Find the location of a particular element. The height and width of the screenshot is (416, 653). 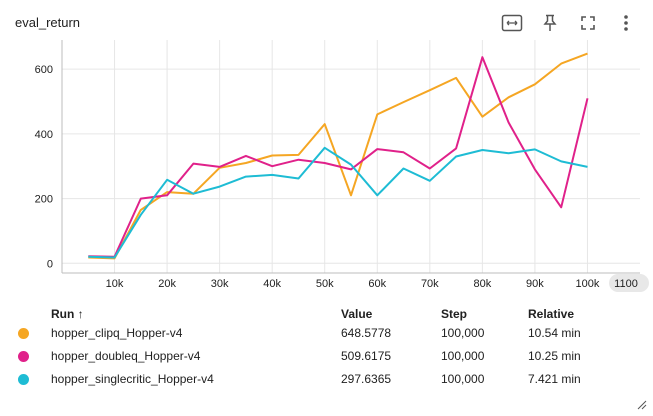

y-tick-label: 400 is located at coordinates (44, 135).